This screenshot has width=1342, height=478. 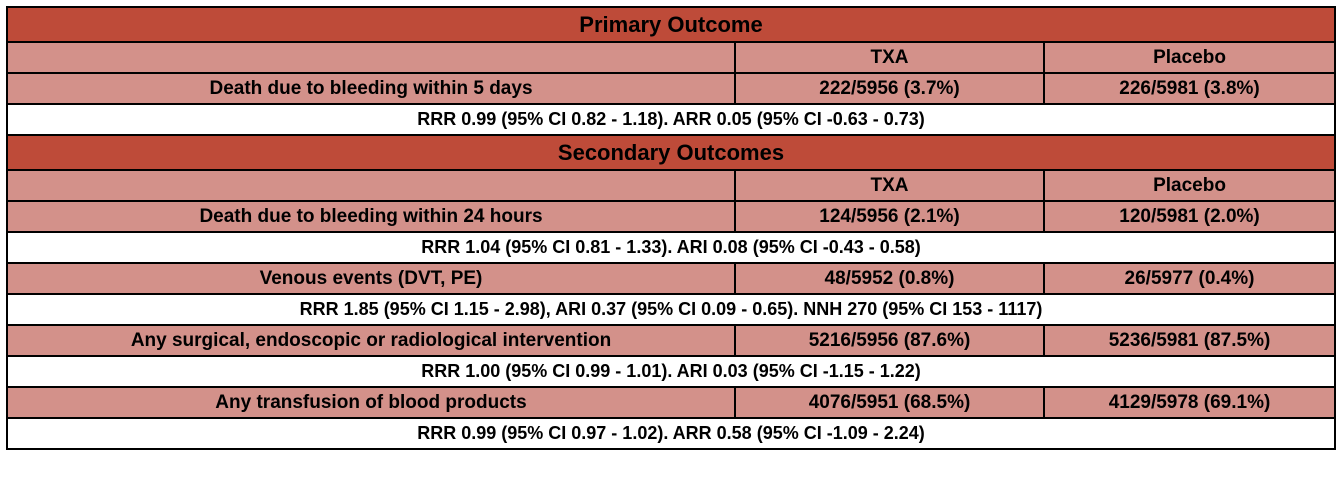 I want to click on outcome-label: Any transfusion of blood products, so click(x=371, y=402).